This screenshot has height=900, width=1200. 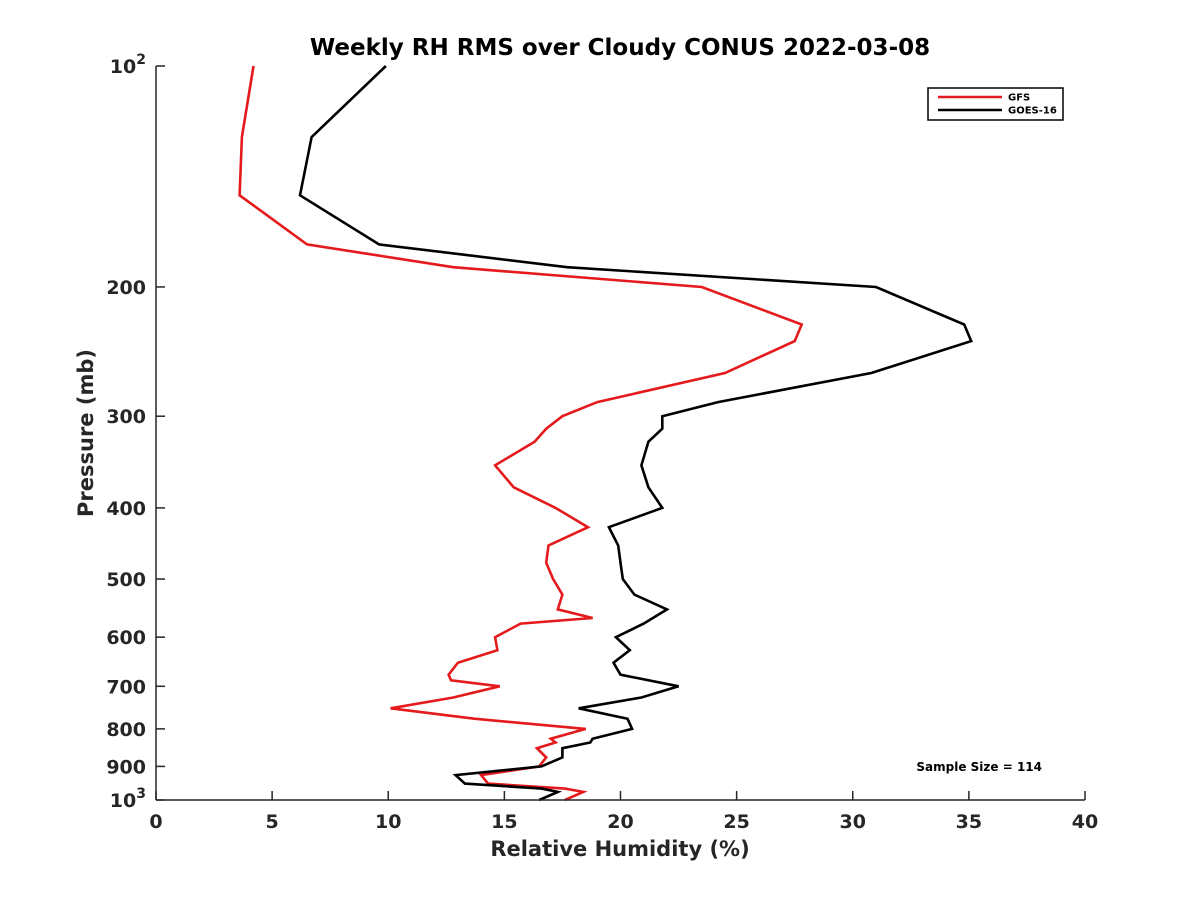 What do you see at coordinates (126, 638) in the screenshot?
I see `y-tick-label-5: 600` at bounding box center [126, 638].